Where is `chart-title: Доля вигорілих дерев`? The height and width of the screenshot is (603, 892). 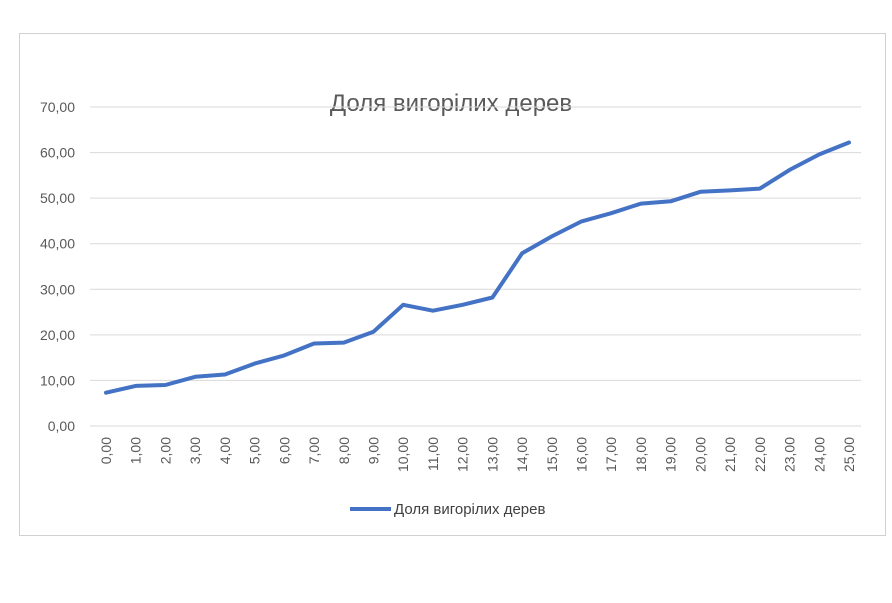
chart-title: Доля вигорілих дерев is located at coordinates (451, 103).